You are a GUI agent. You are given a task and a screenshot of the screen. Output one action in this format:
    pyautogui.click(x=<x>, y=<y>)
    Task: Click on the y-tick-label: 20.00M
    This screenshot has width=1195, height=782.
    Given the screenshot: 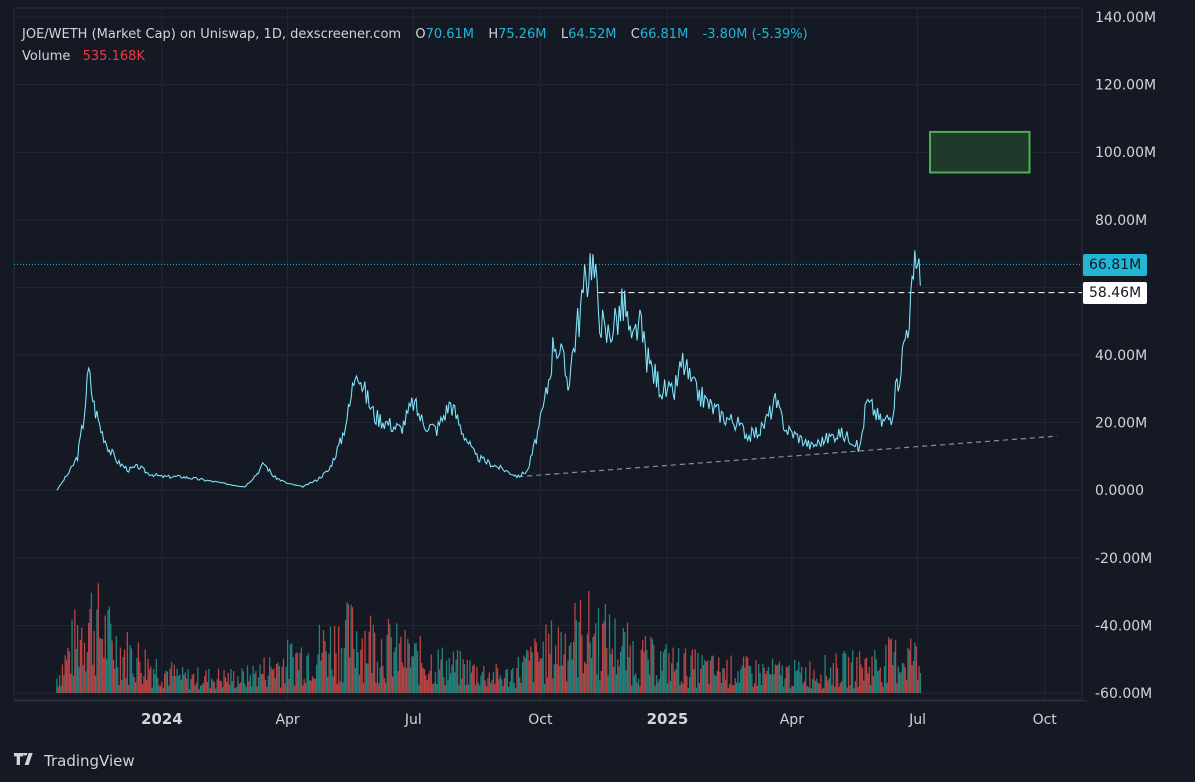 What is the action you would take?
    pyautogui.click(x=1121, y=424)
    